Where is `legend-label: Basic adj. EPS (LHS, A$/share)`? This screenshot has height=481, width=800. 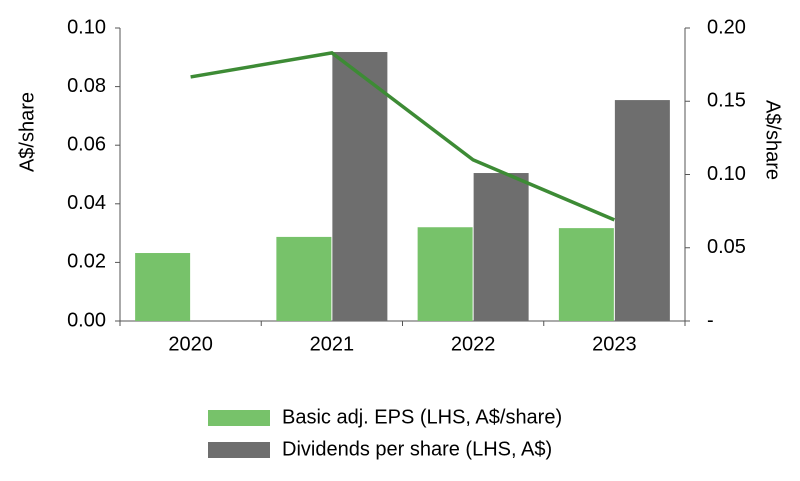
legend-label: Basic adj. EPS (LHS, A$/share) is located at coordinates (422, 417).